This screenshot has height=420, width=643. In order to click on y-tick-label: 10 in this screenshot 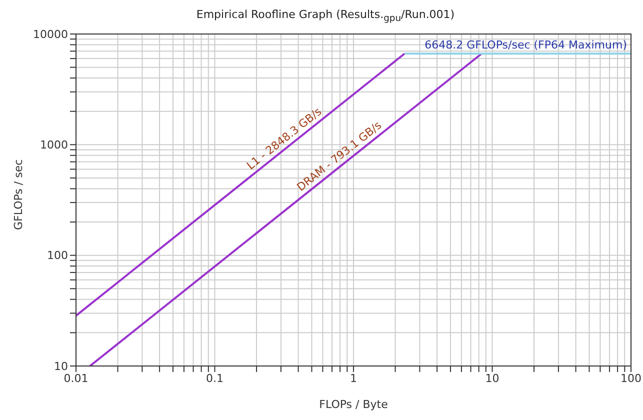, I will do `click(61, 366)`.